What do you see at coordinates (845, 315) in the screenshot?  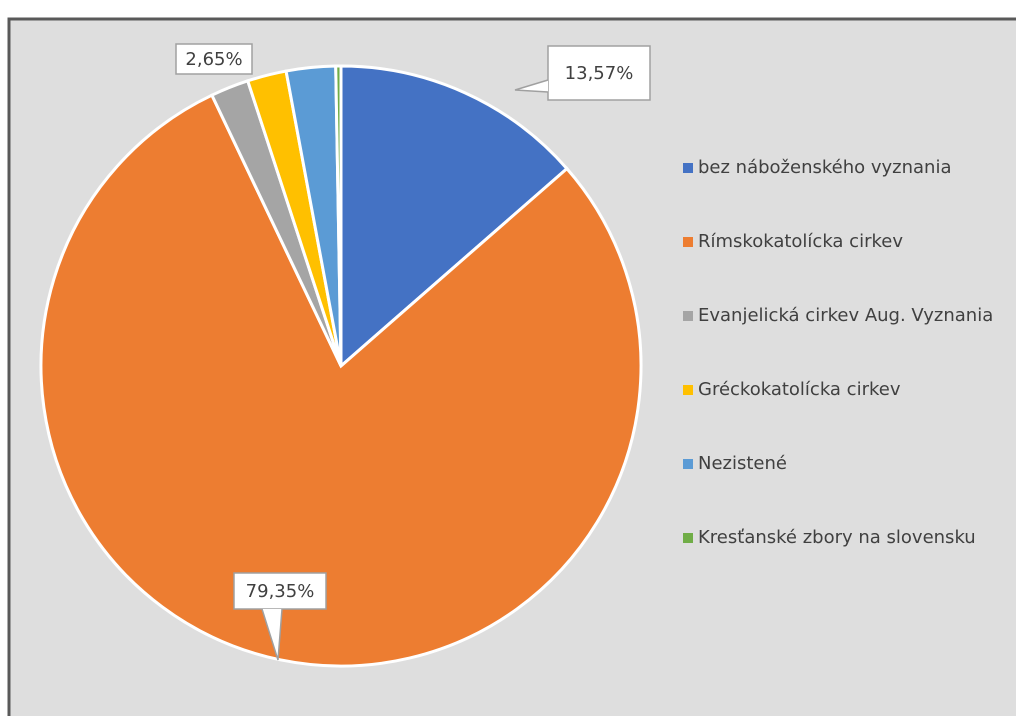 I see `legend-label: Evanjelická cirkev Aug. Vyznania` at bounding box center [845, 315].